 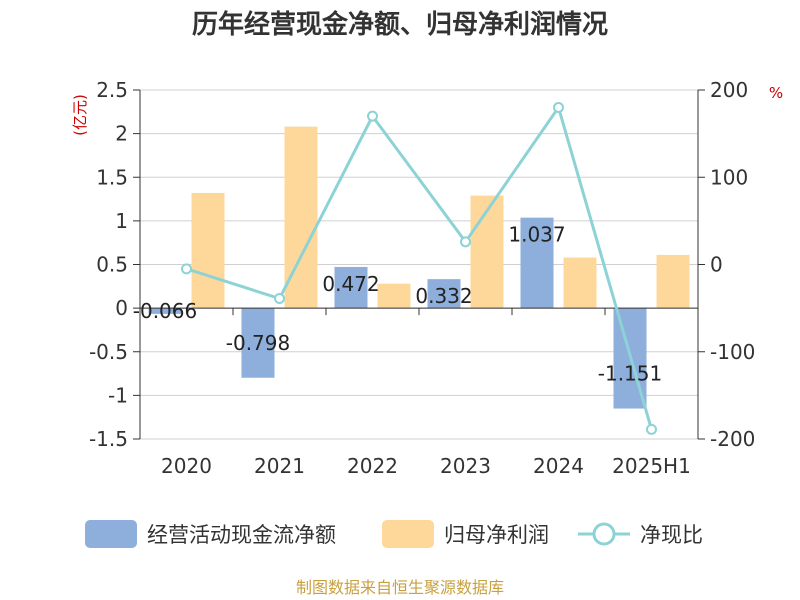 I want to click on right-axis-unit: %, so click(x=776, y=93).